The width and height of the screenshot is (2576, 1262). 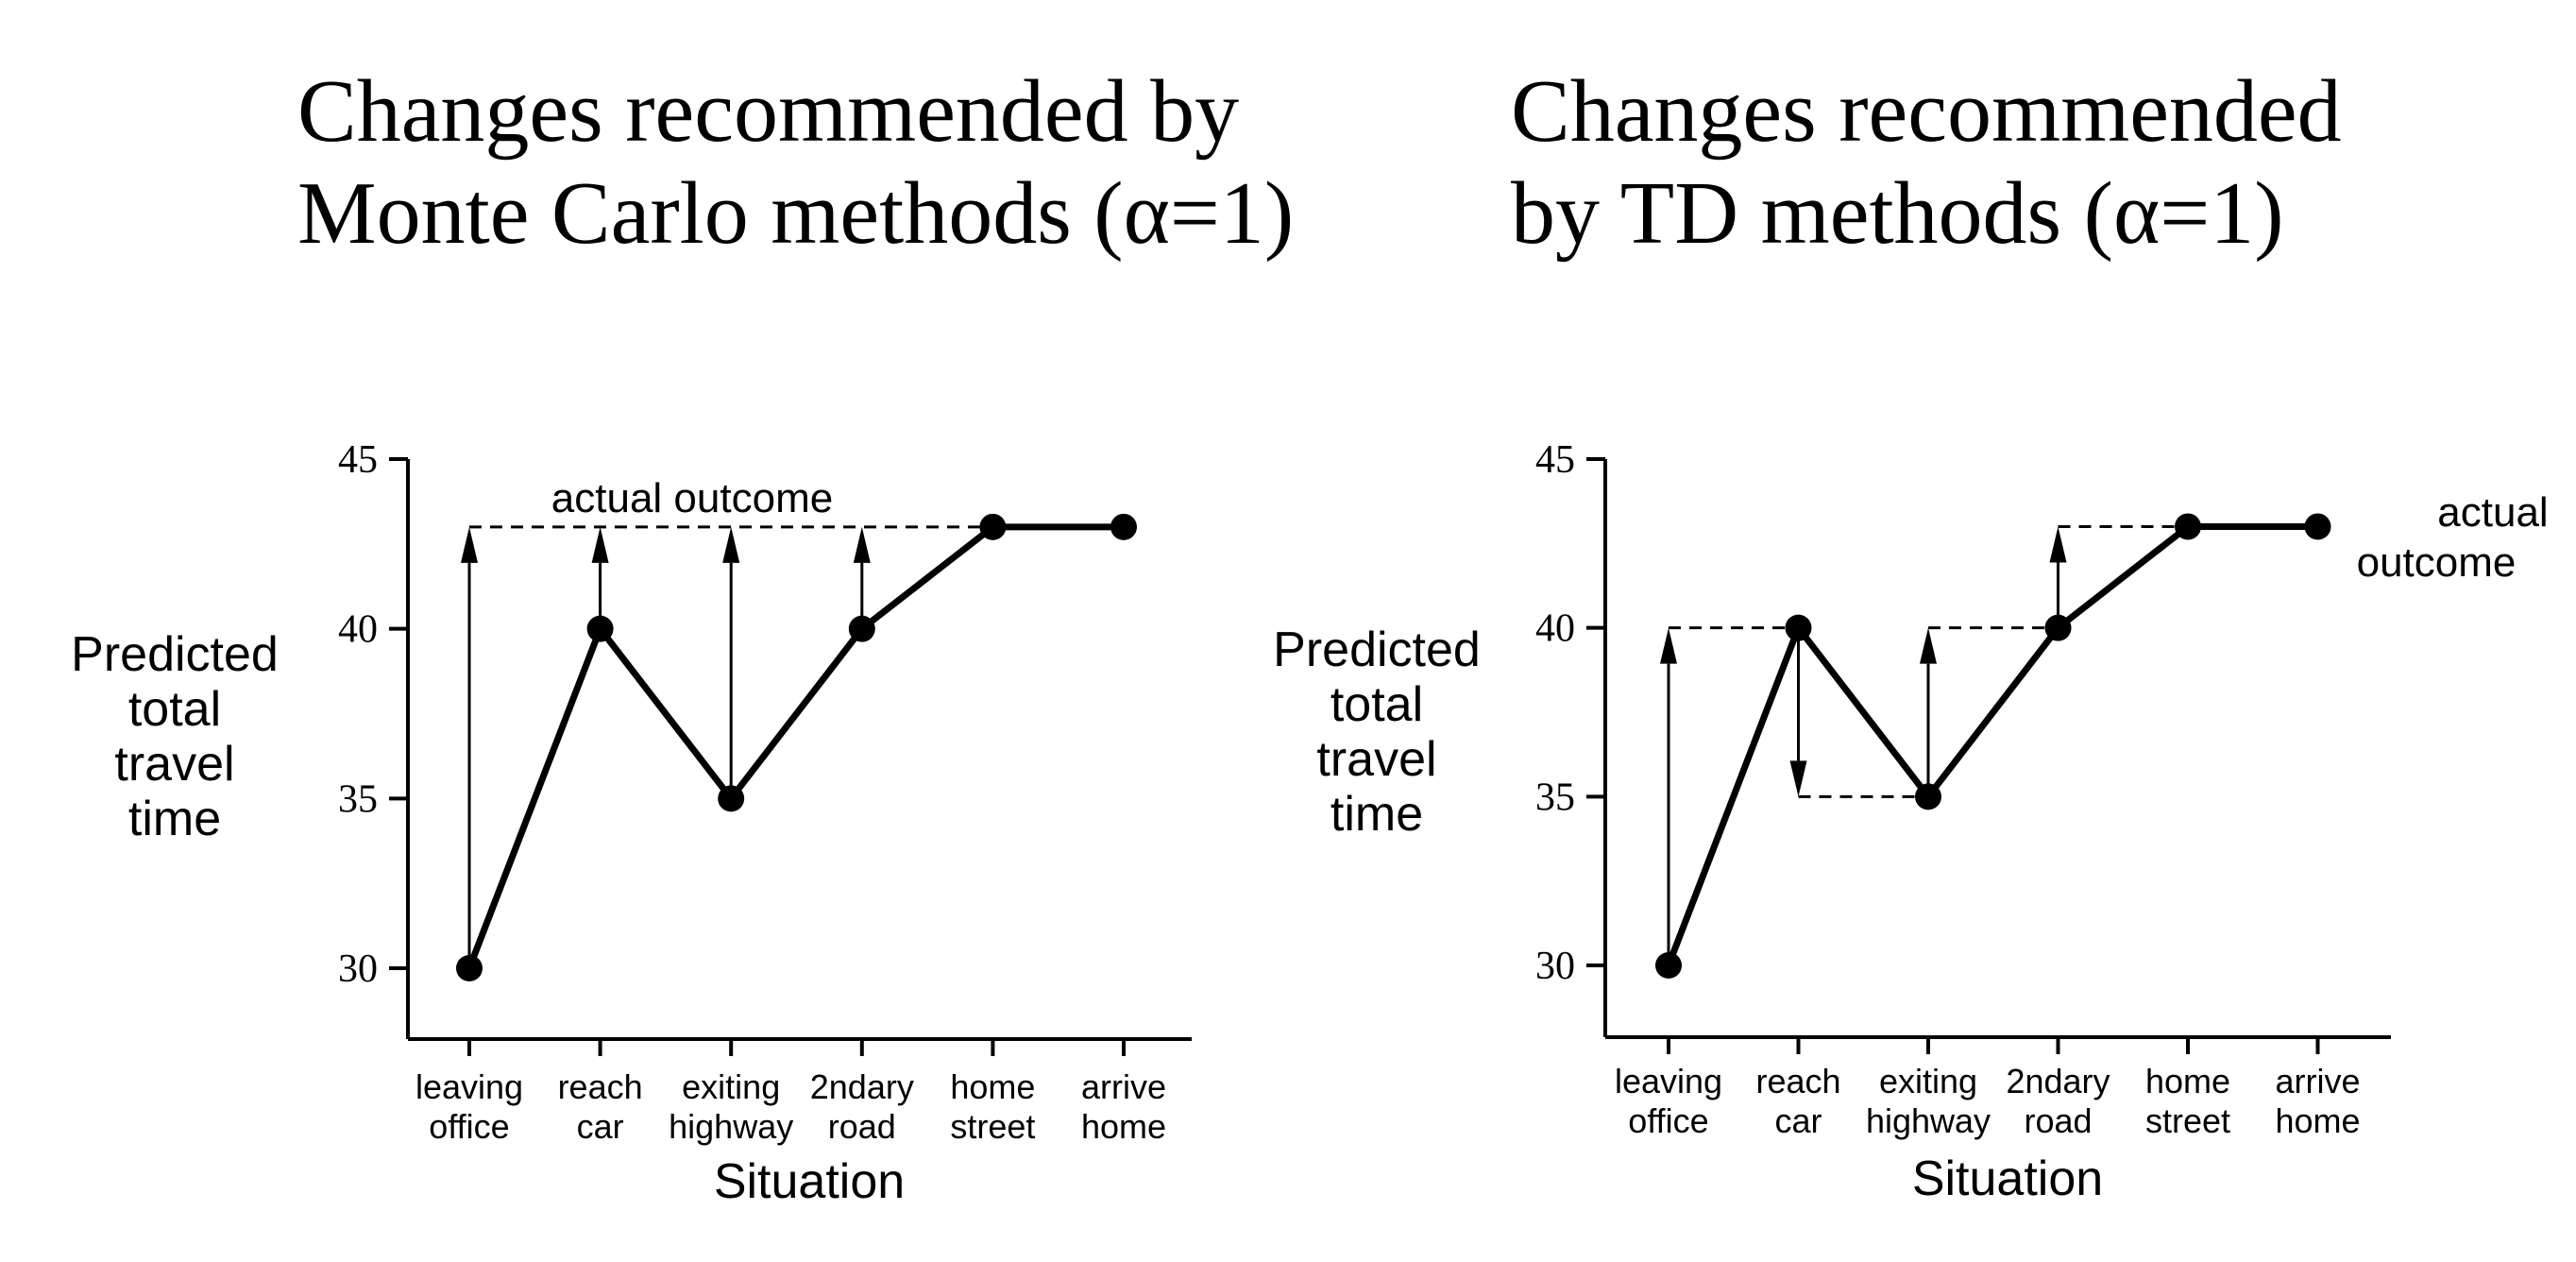 What do you see at coordinates (1555, 629) in the screenshot?
I see `td-y-tick-label: 40` at bounding box center [1555, 629].